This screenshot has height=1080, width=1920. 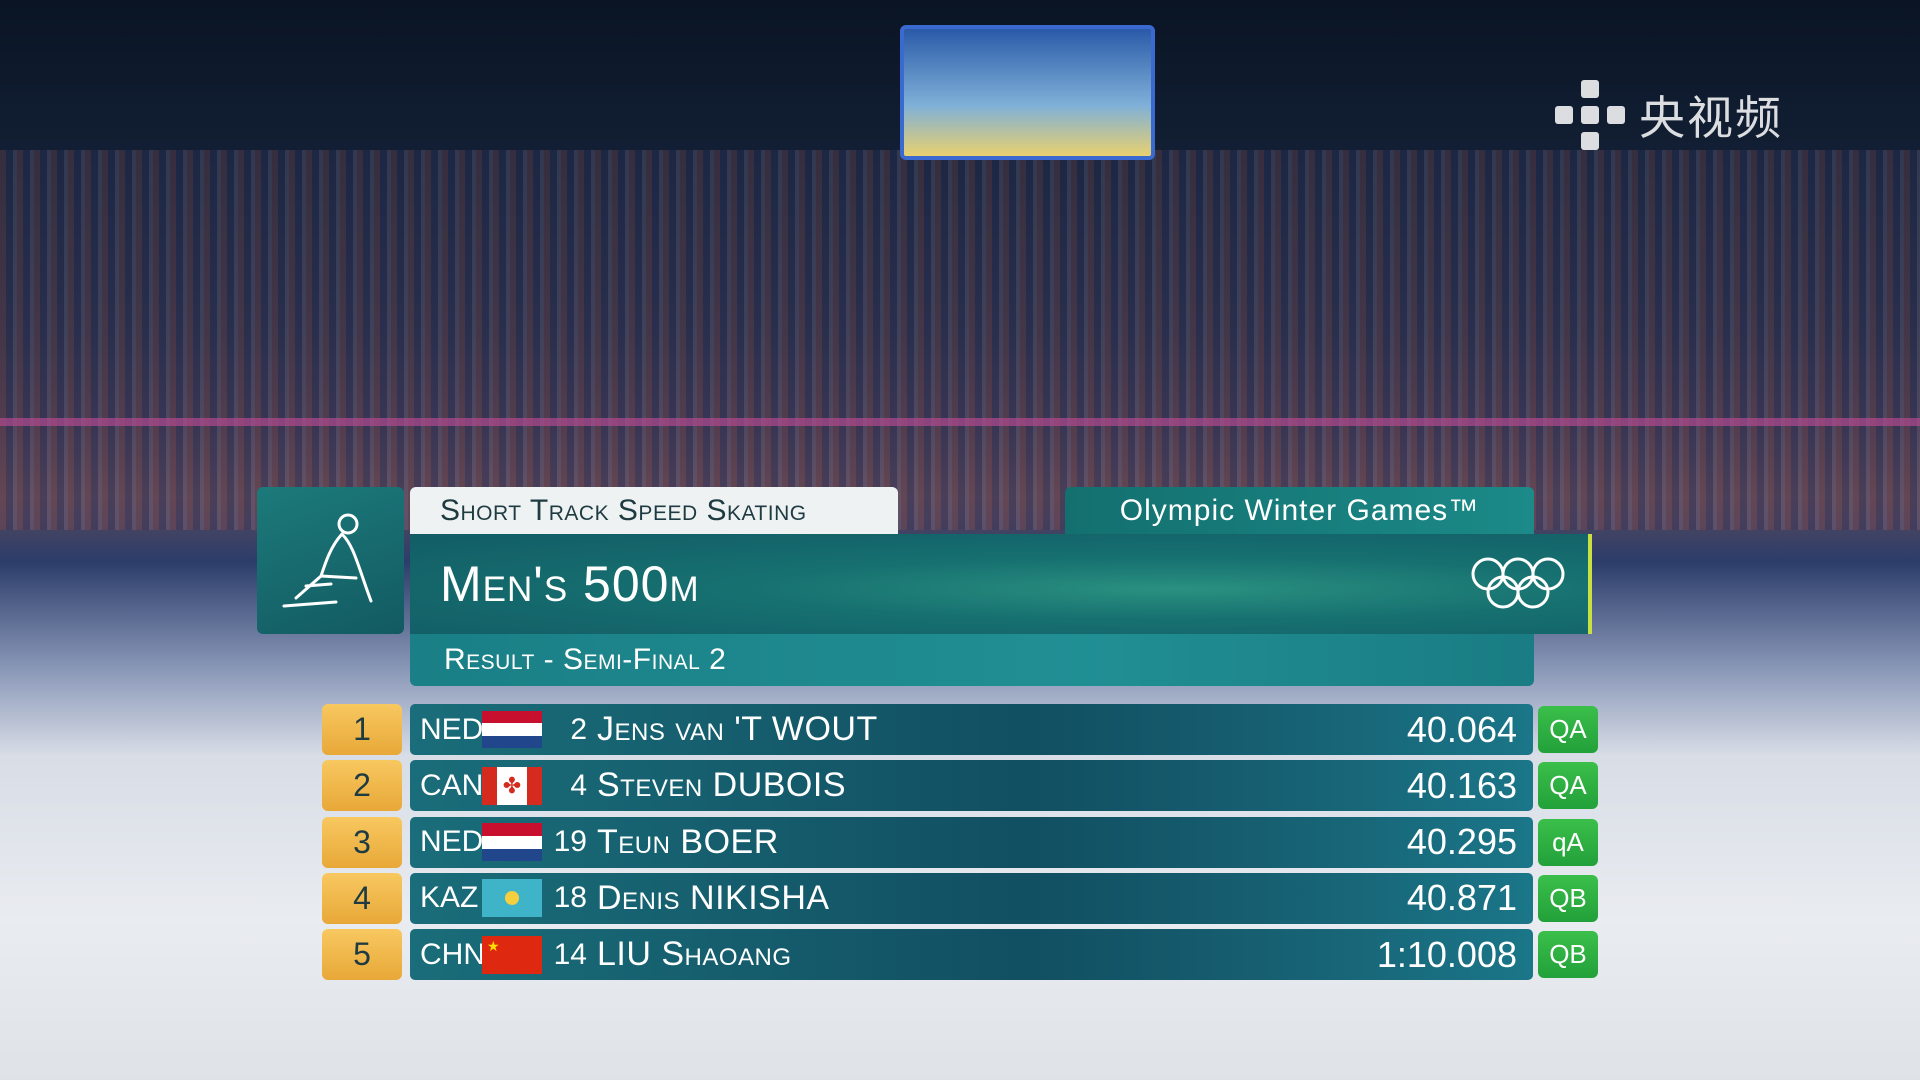 What do you see at coordinates (1711, 118) in the screenshot?
I see `broadcaster-name: 央视频` at bounding box center [1711, 118].